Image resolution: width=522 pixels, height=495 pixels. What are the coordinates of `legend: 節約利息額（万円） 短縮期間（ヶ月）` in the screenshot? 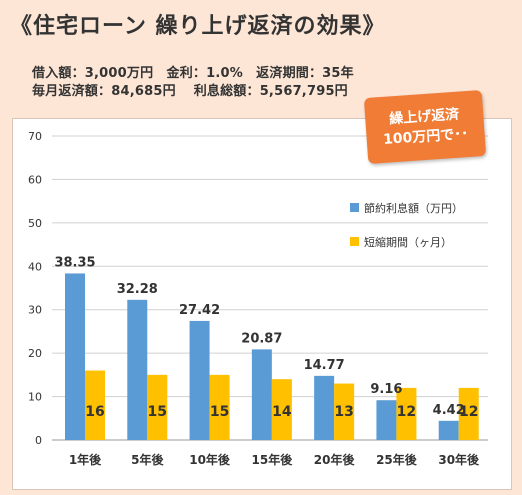 It's located at (406, 225).